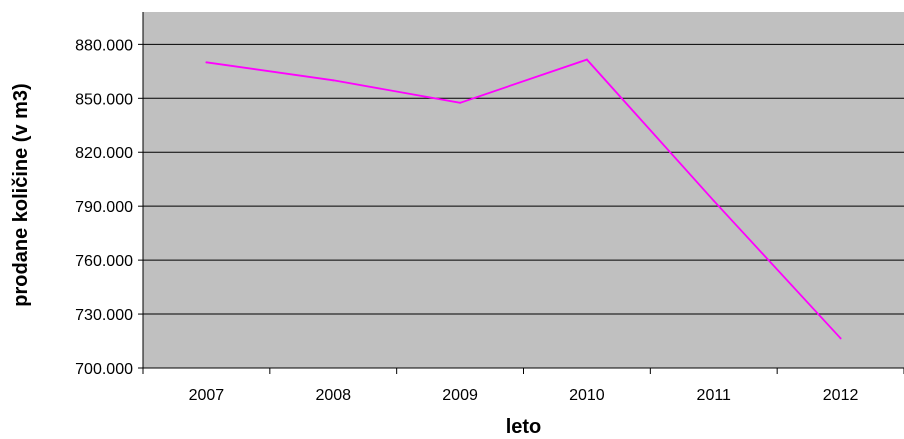 The height and width of the screenshot is (439, 904). What do you see at coordinates (104, 99) in the screenshot?
I see `y-tick-label: 850.000` at bounding box center [104, 99].